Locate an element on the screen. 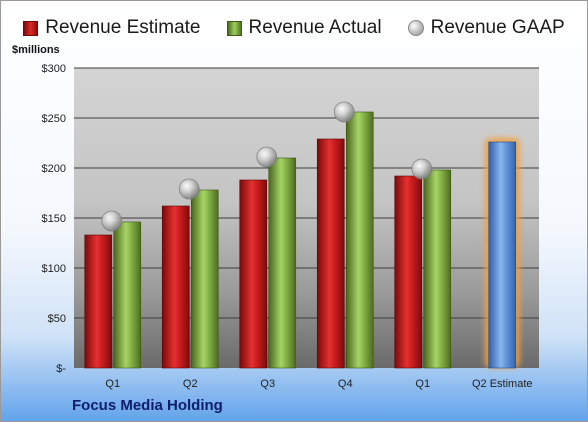 This screenshot has height=422, width=588. y-tick-label: $100 is located at coordinates (54, 269).